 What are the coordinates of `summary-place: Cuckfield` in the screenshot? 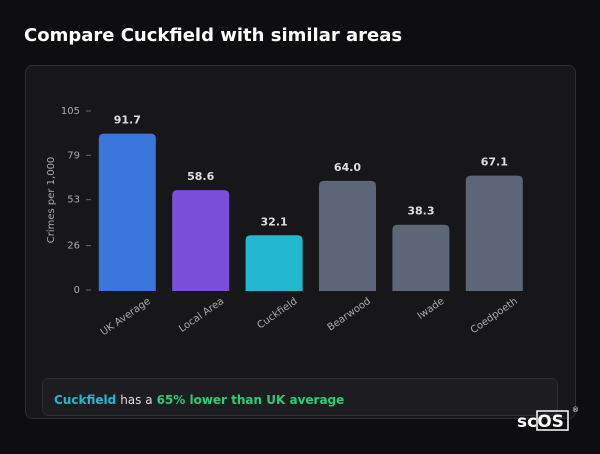 It's located at (85, 400).